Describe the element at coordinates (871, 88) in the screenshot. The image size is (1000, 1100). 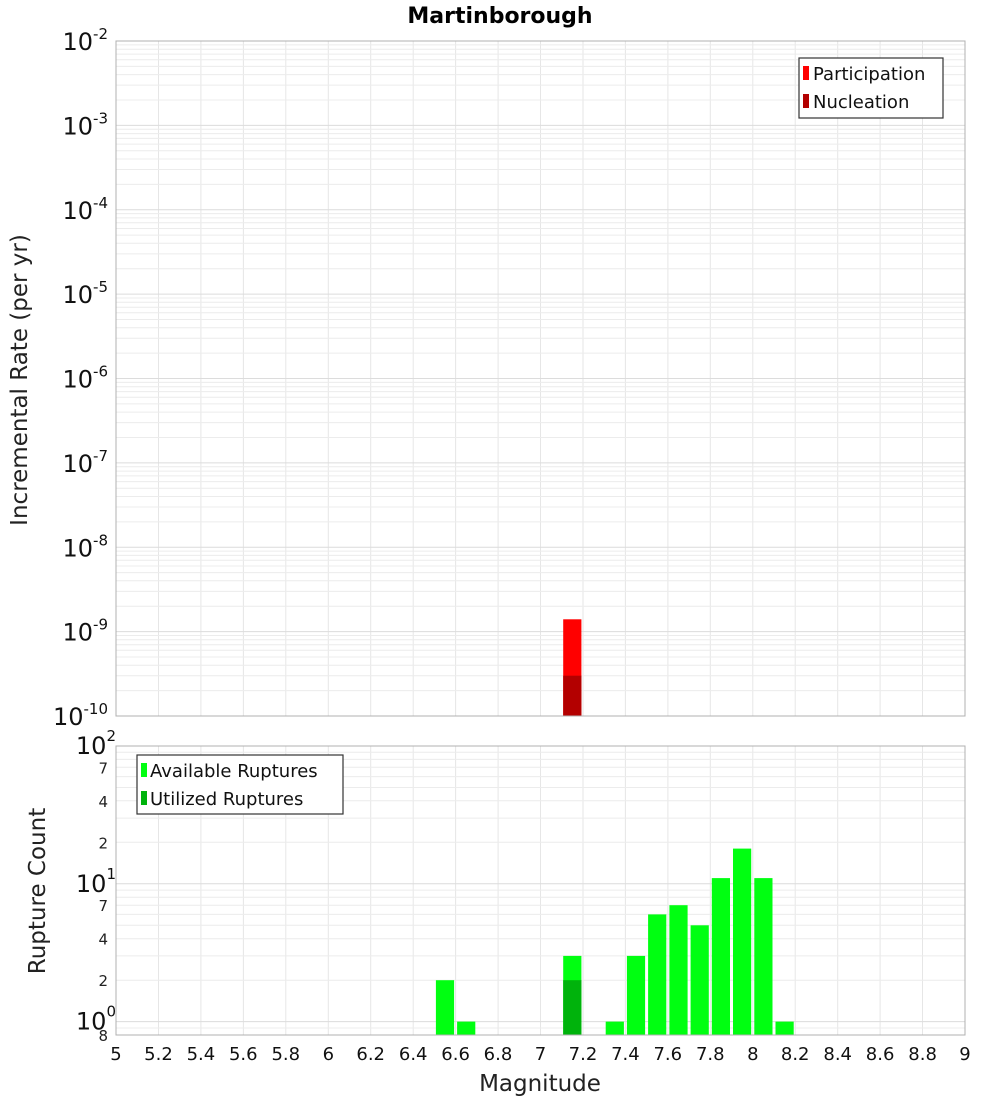
I see `top-legend: Participation Nucleation` at that location.